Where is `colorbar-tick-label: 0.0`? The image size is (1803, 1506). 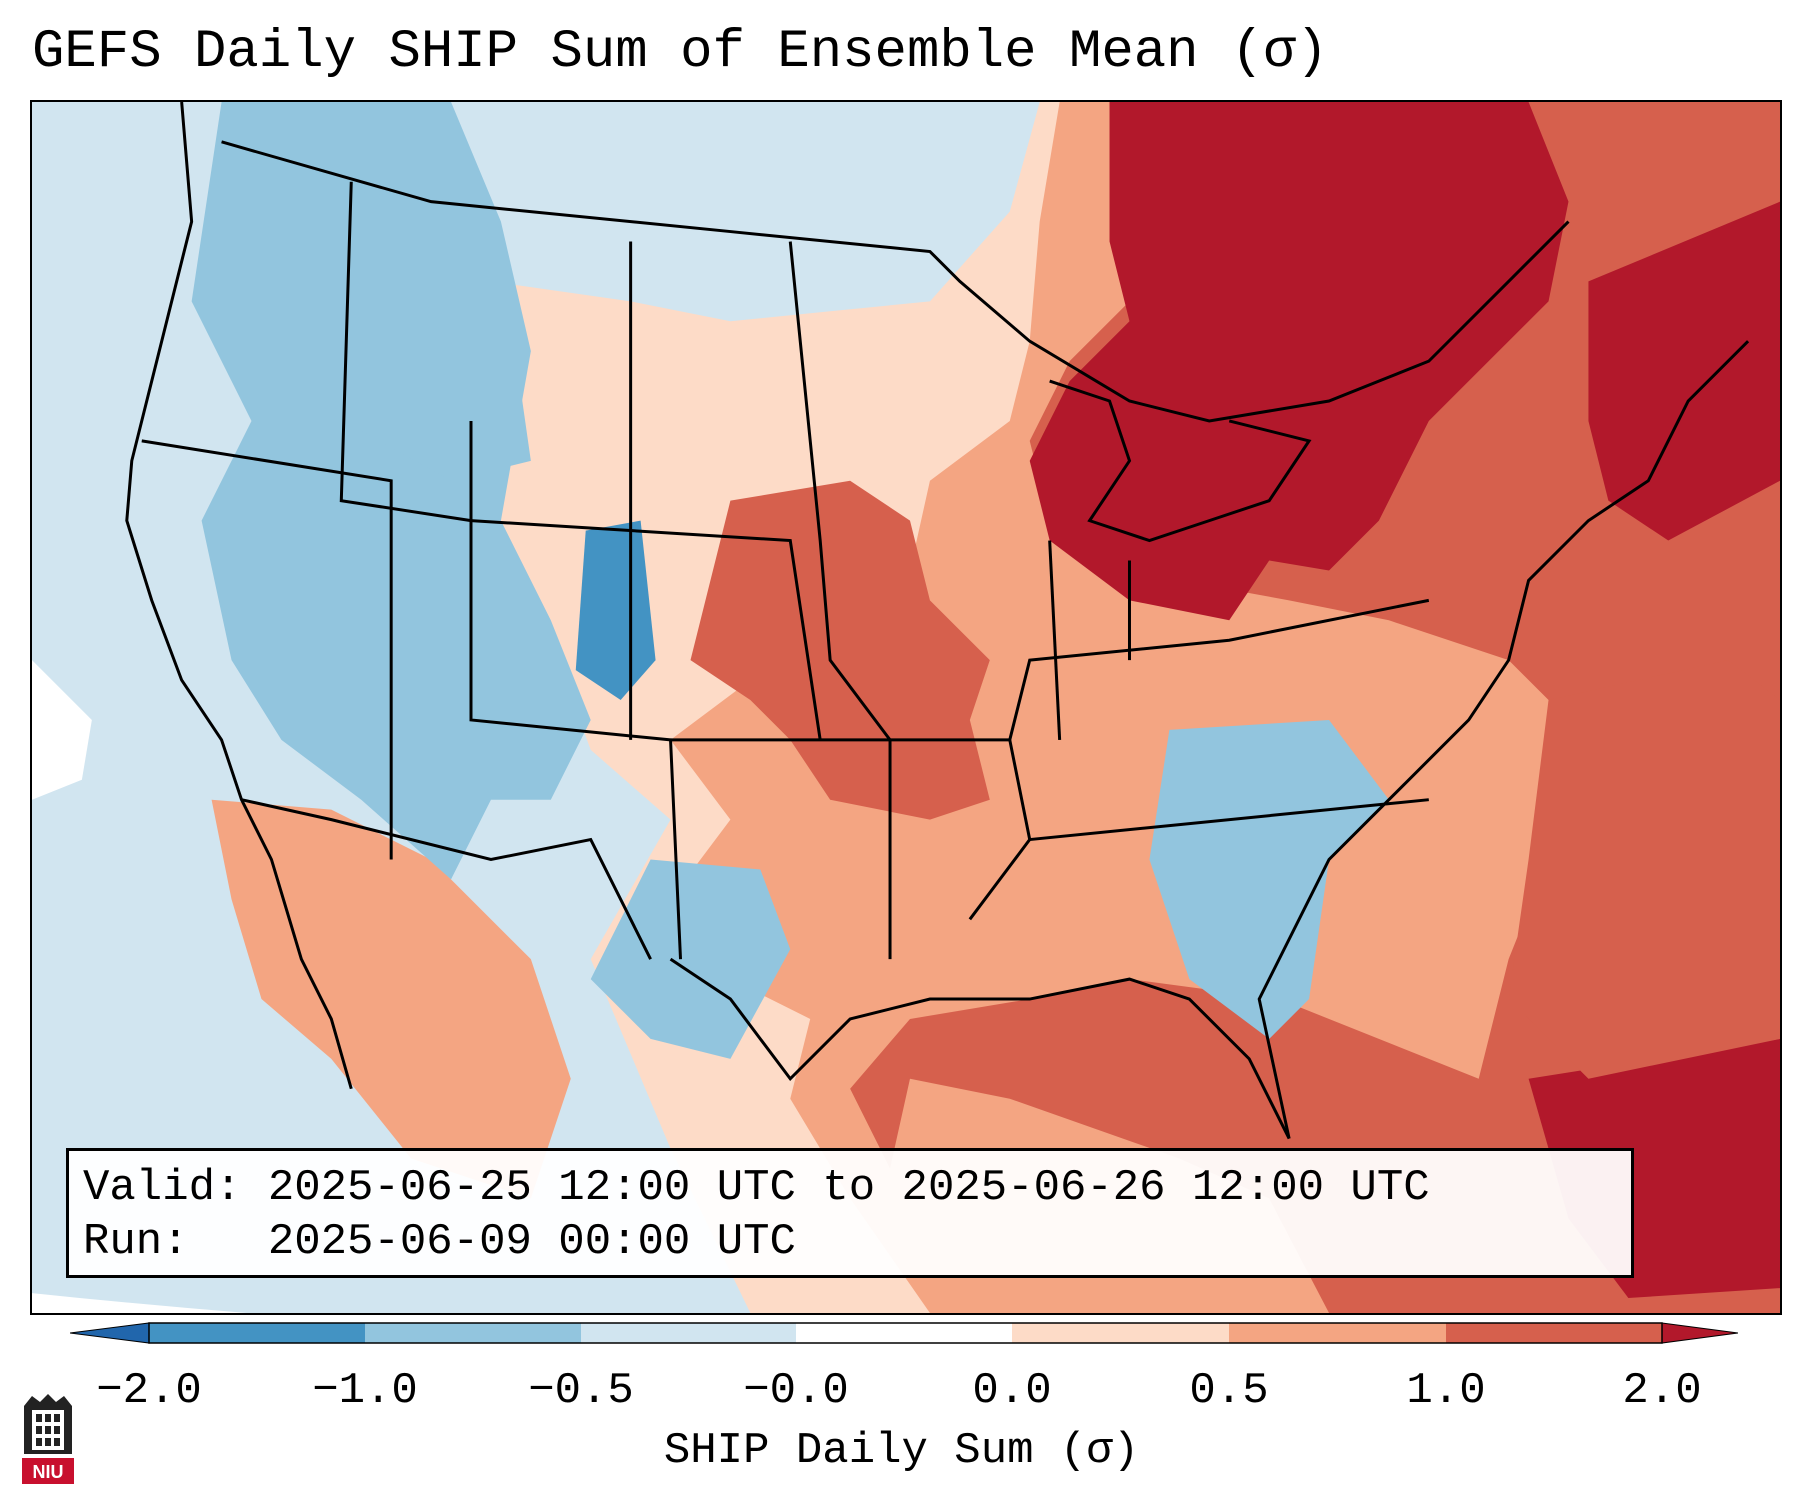 colorbar-tick-label: 0.0 is located at coordinates (1012, 1391).